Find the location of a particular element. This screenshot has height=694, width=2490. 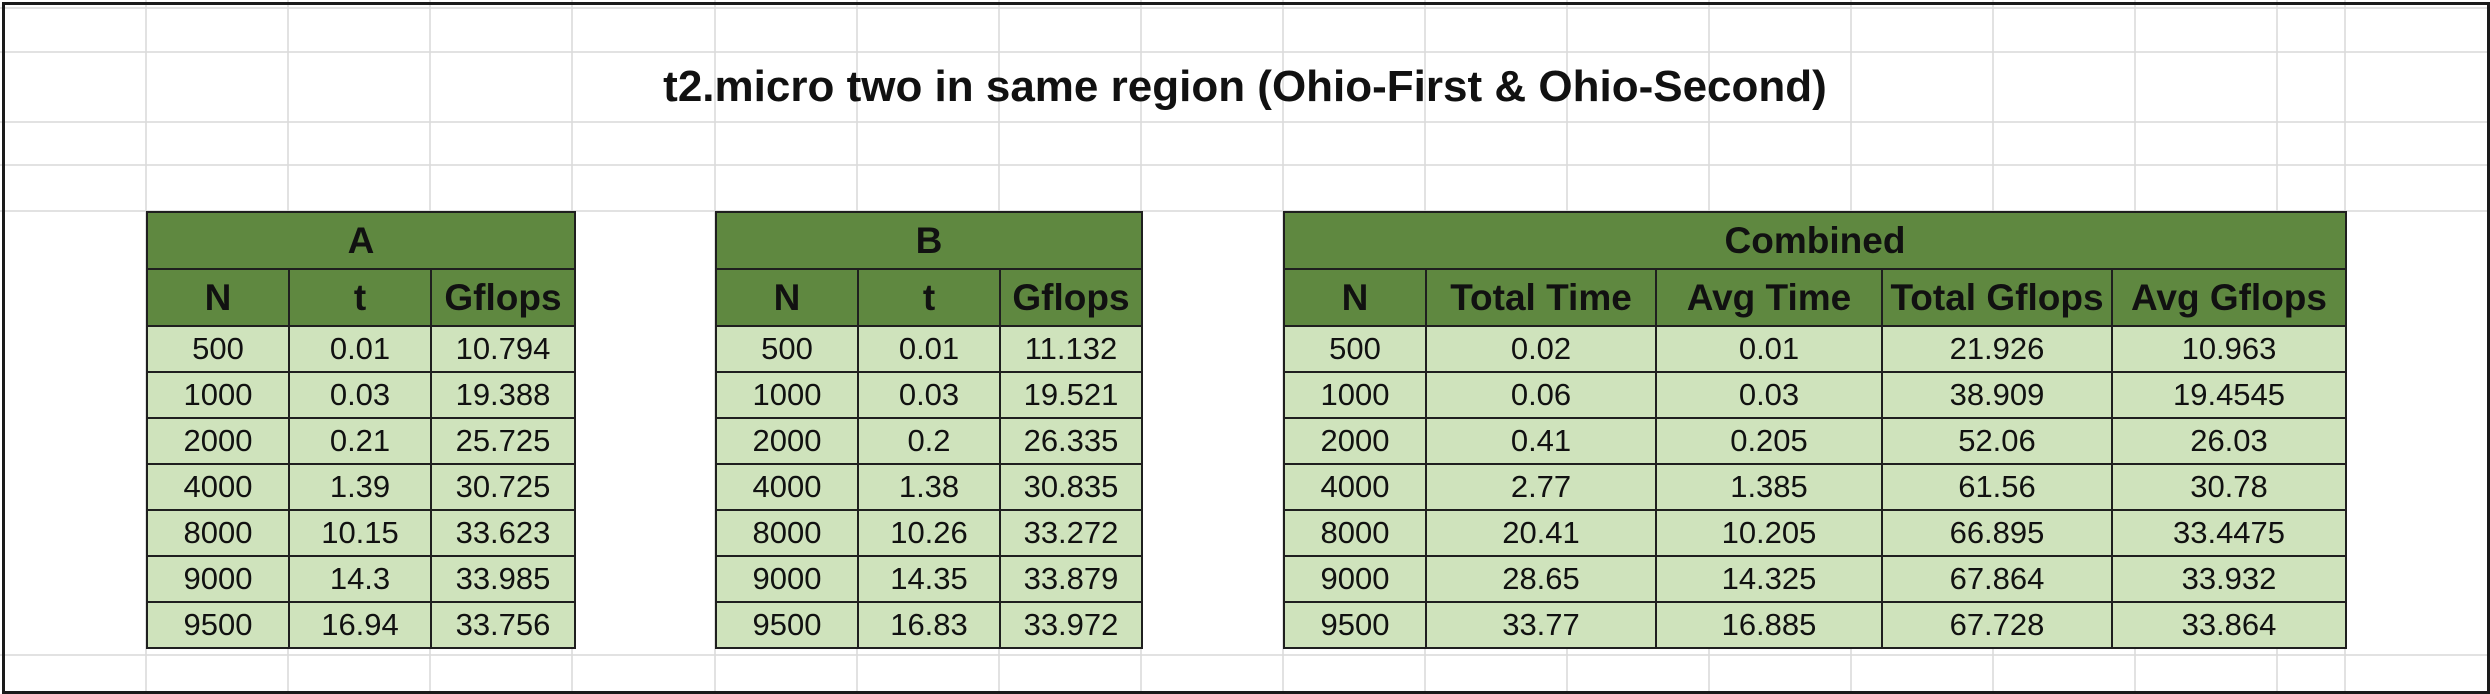

table-cell: 10.963 is located at coordinates (2229, 349).